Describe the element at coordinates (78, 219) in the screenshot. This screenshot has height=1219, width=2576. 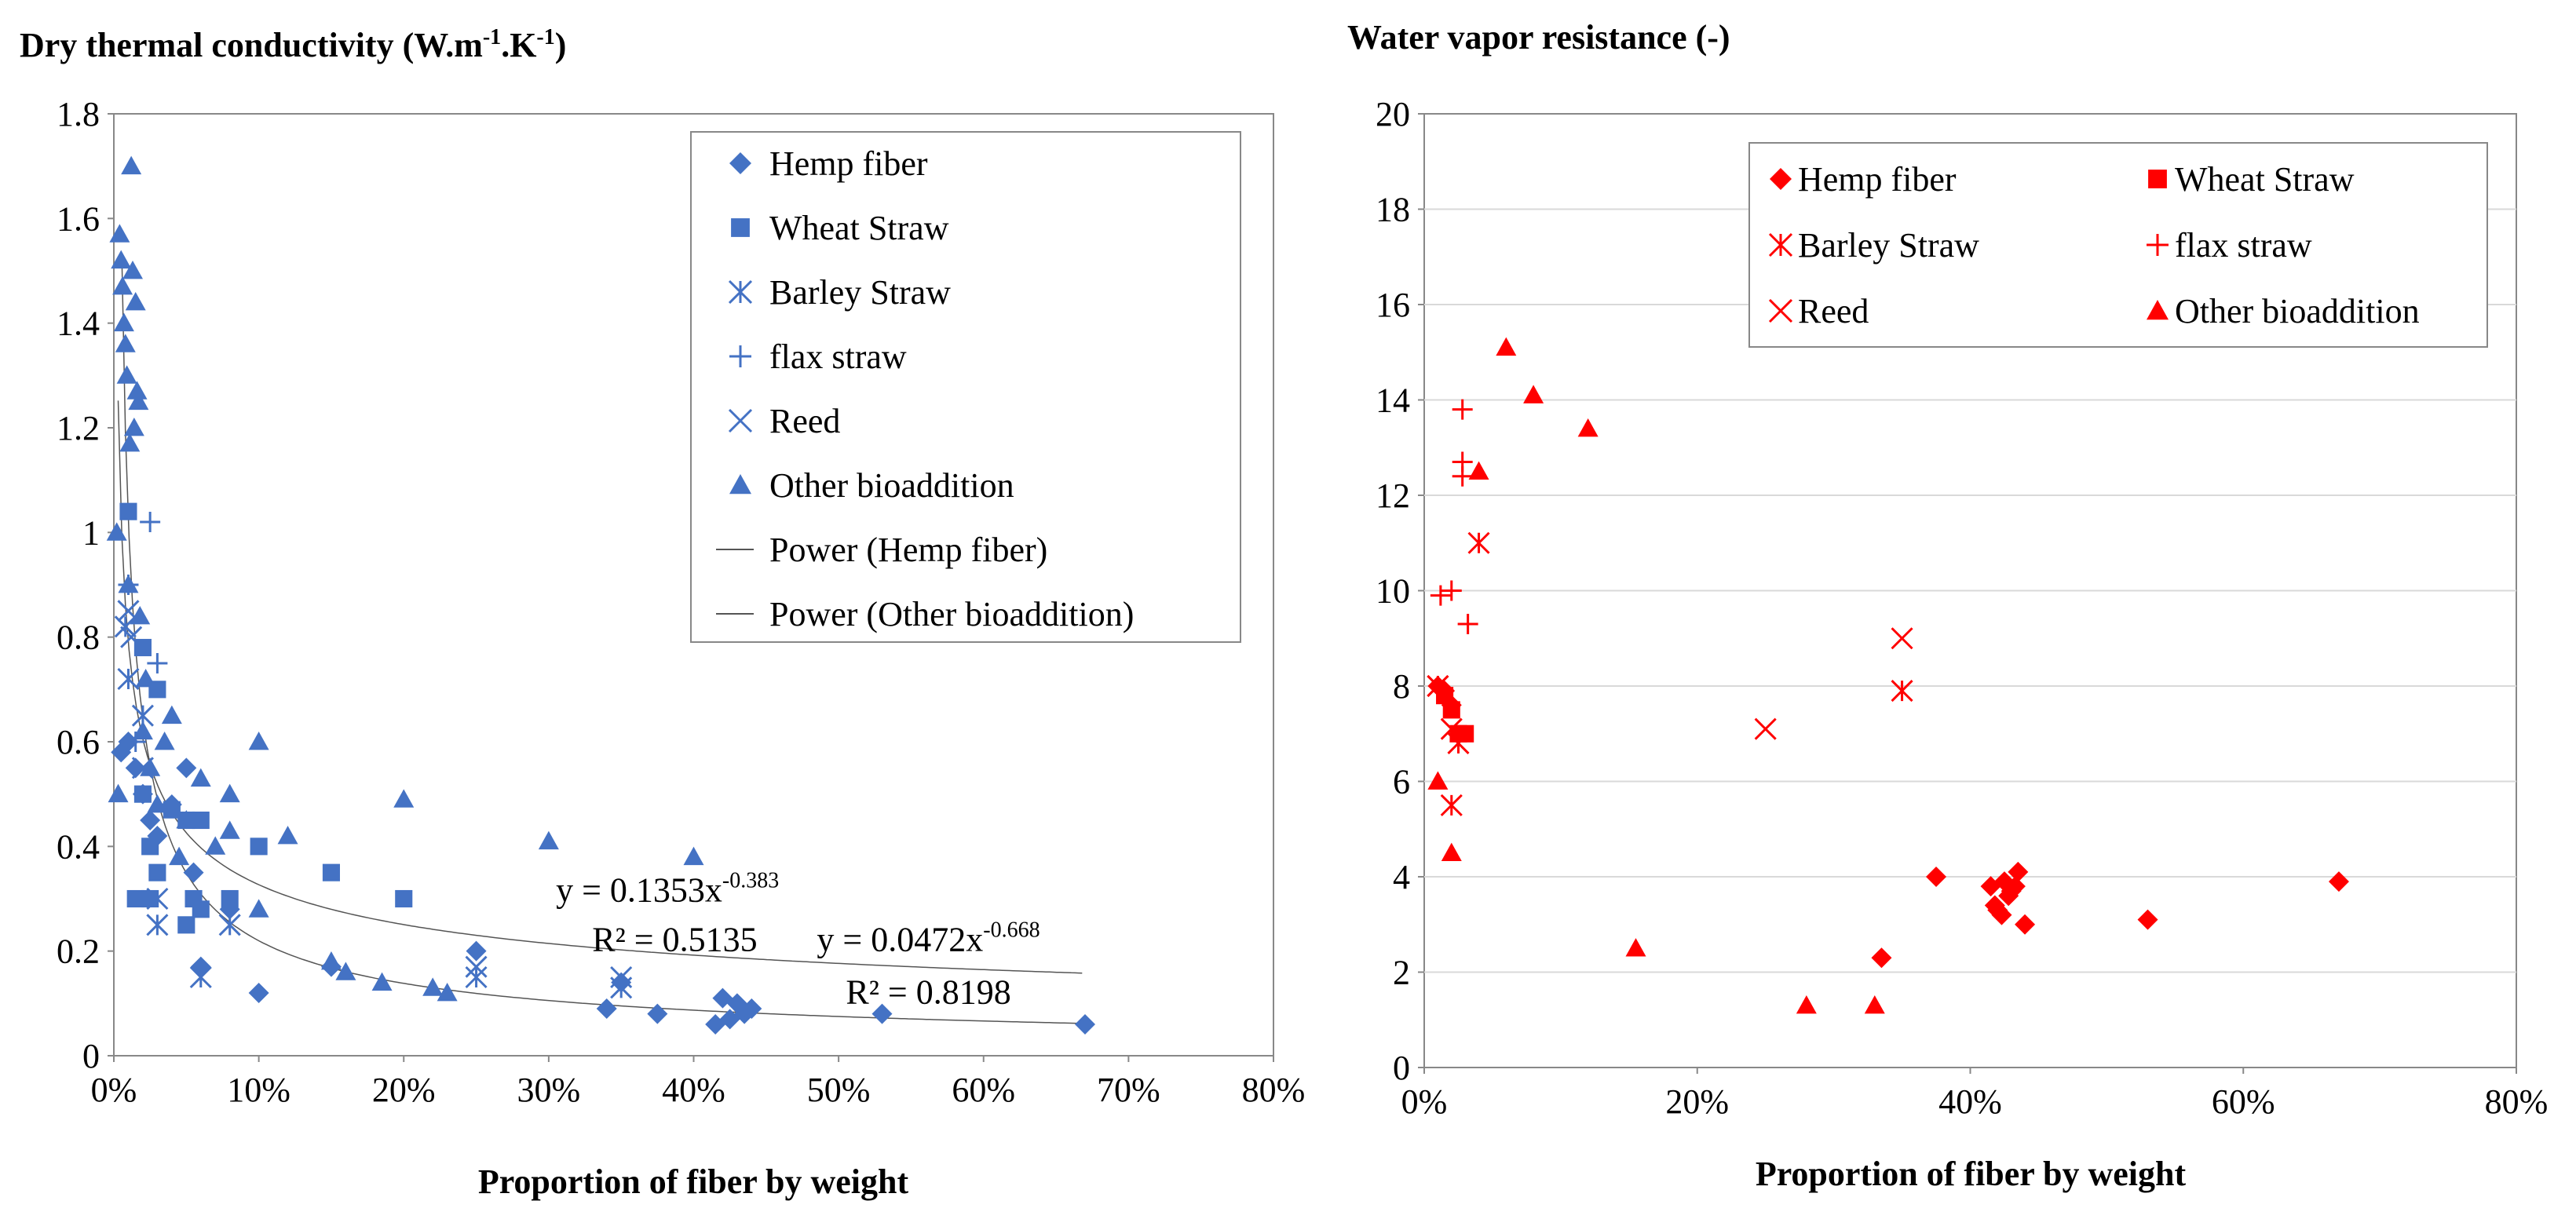
I see `y-tick-label: 1.6` at that location.